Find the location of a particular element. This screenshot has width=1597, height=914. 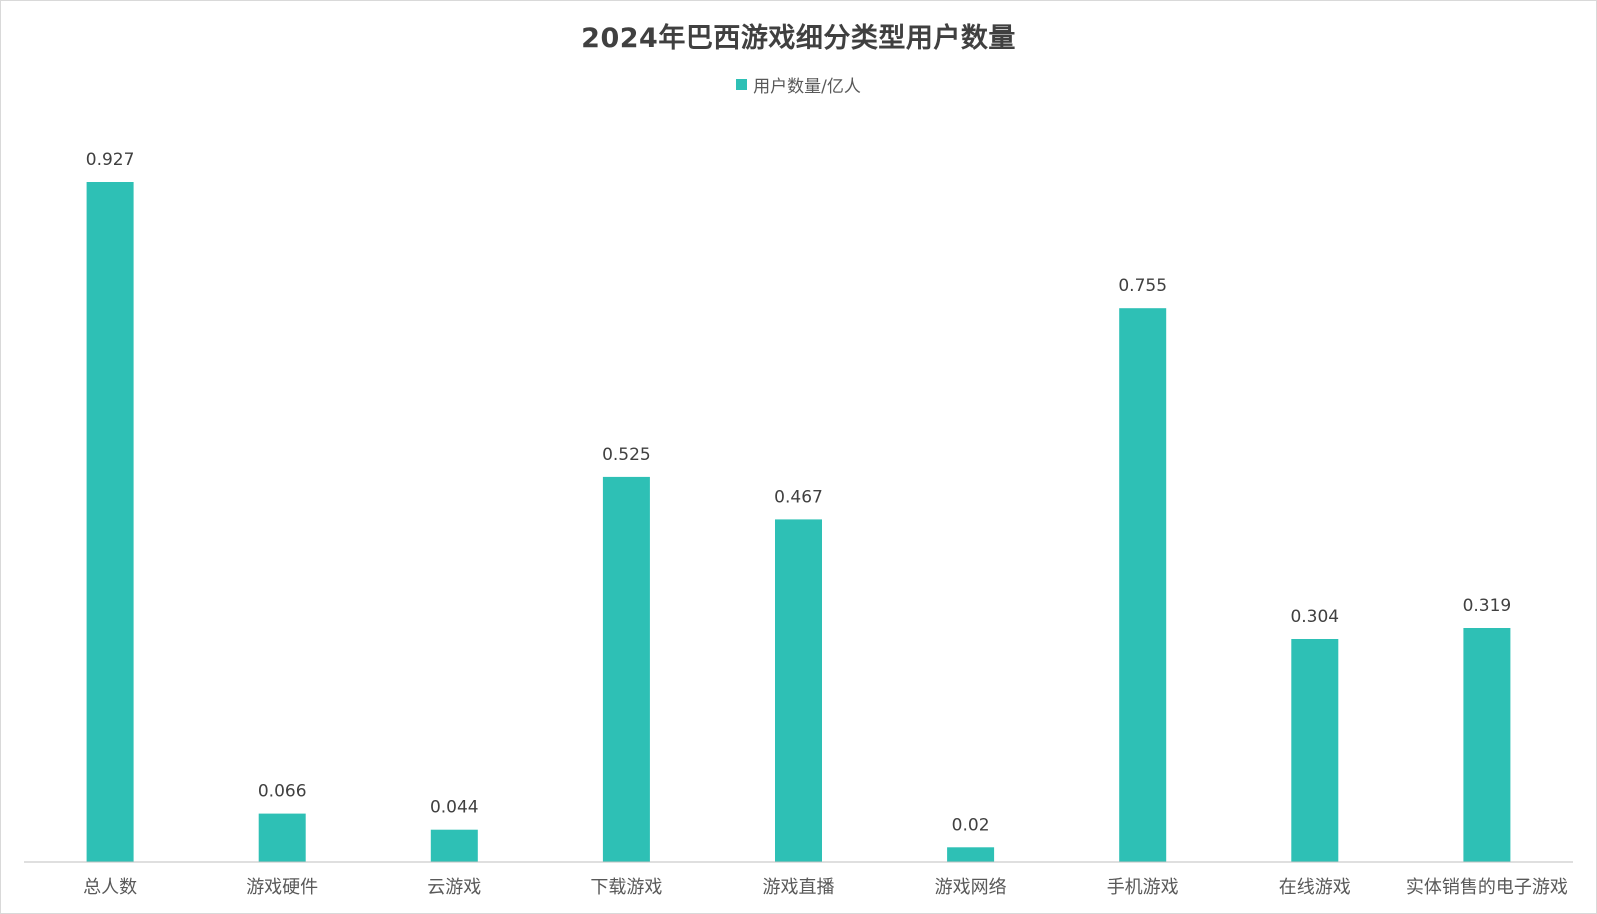

category-label-5: 游戏直播 is located at coordinates (799, 887).